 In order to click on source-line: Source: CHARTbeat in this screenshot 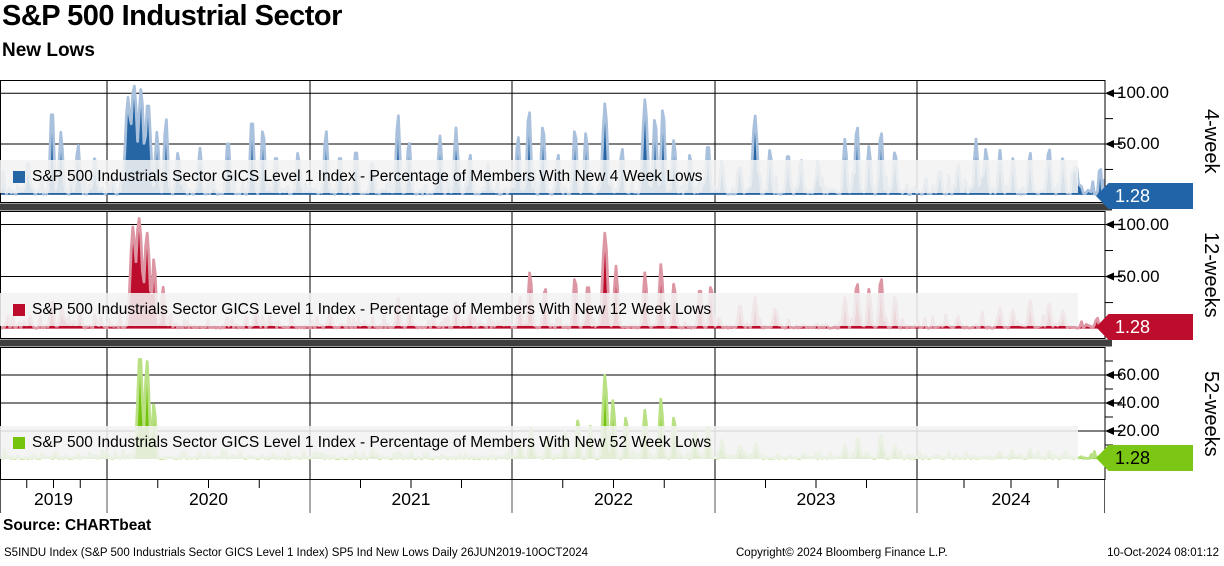, I will do `click(77, 525)`.